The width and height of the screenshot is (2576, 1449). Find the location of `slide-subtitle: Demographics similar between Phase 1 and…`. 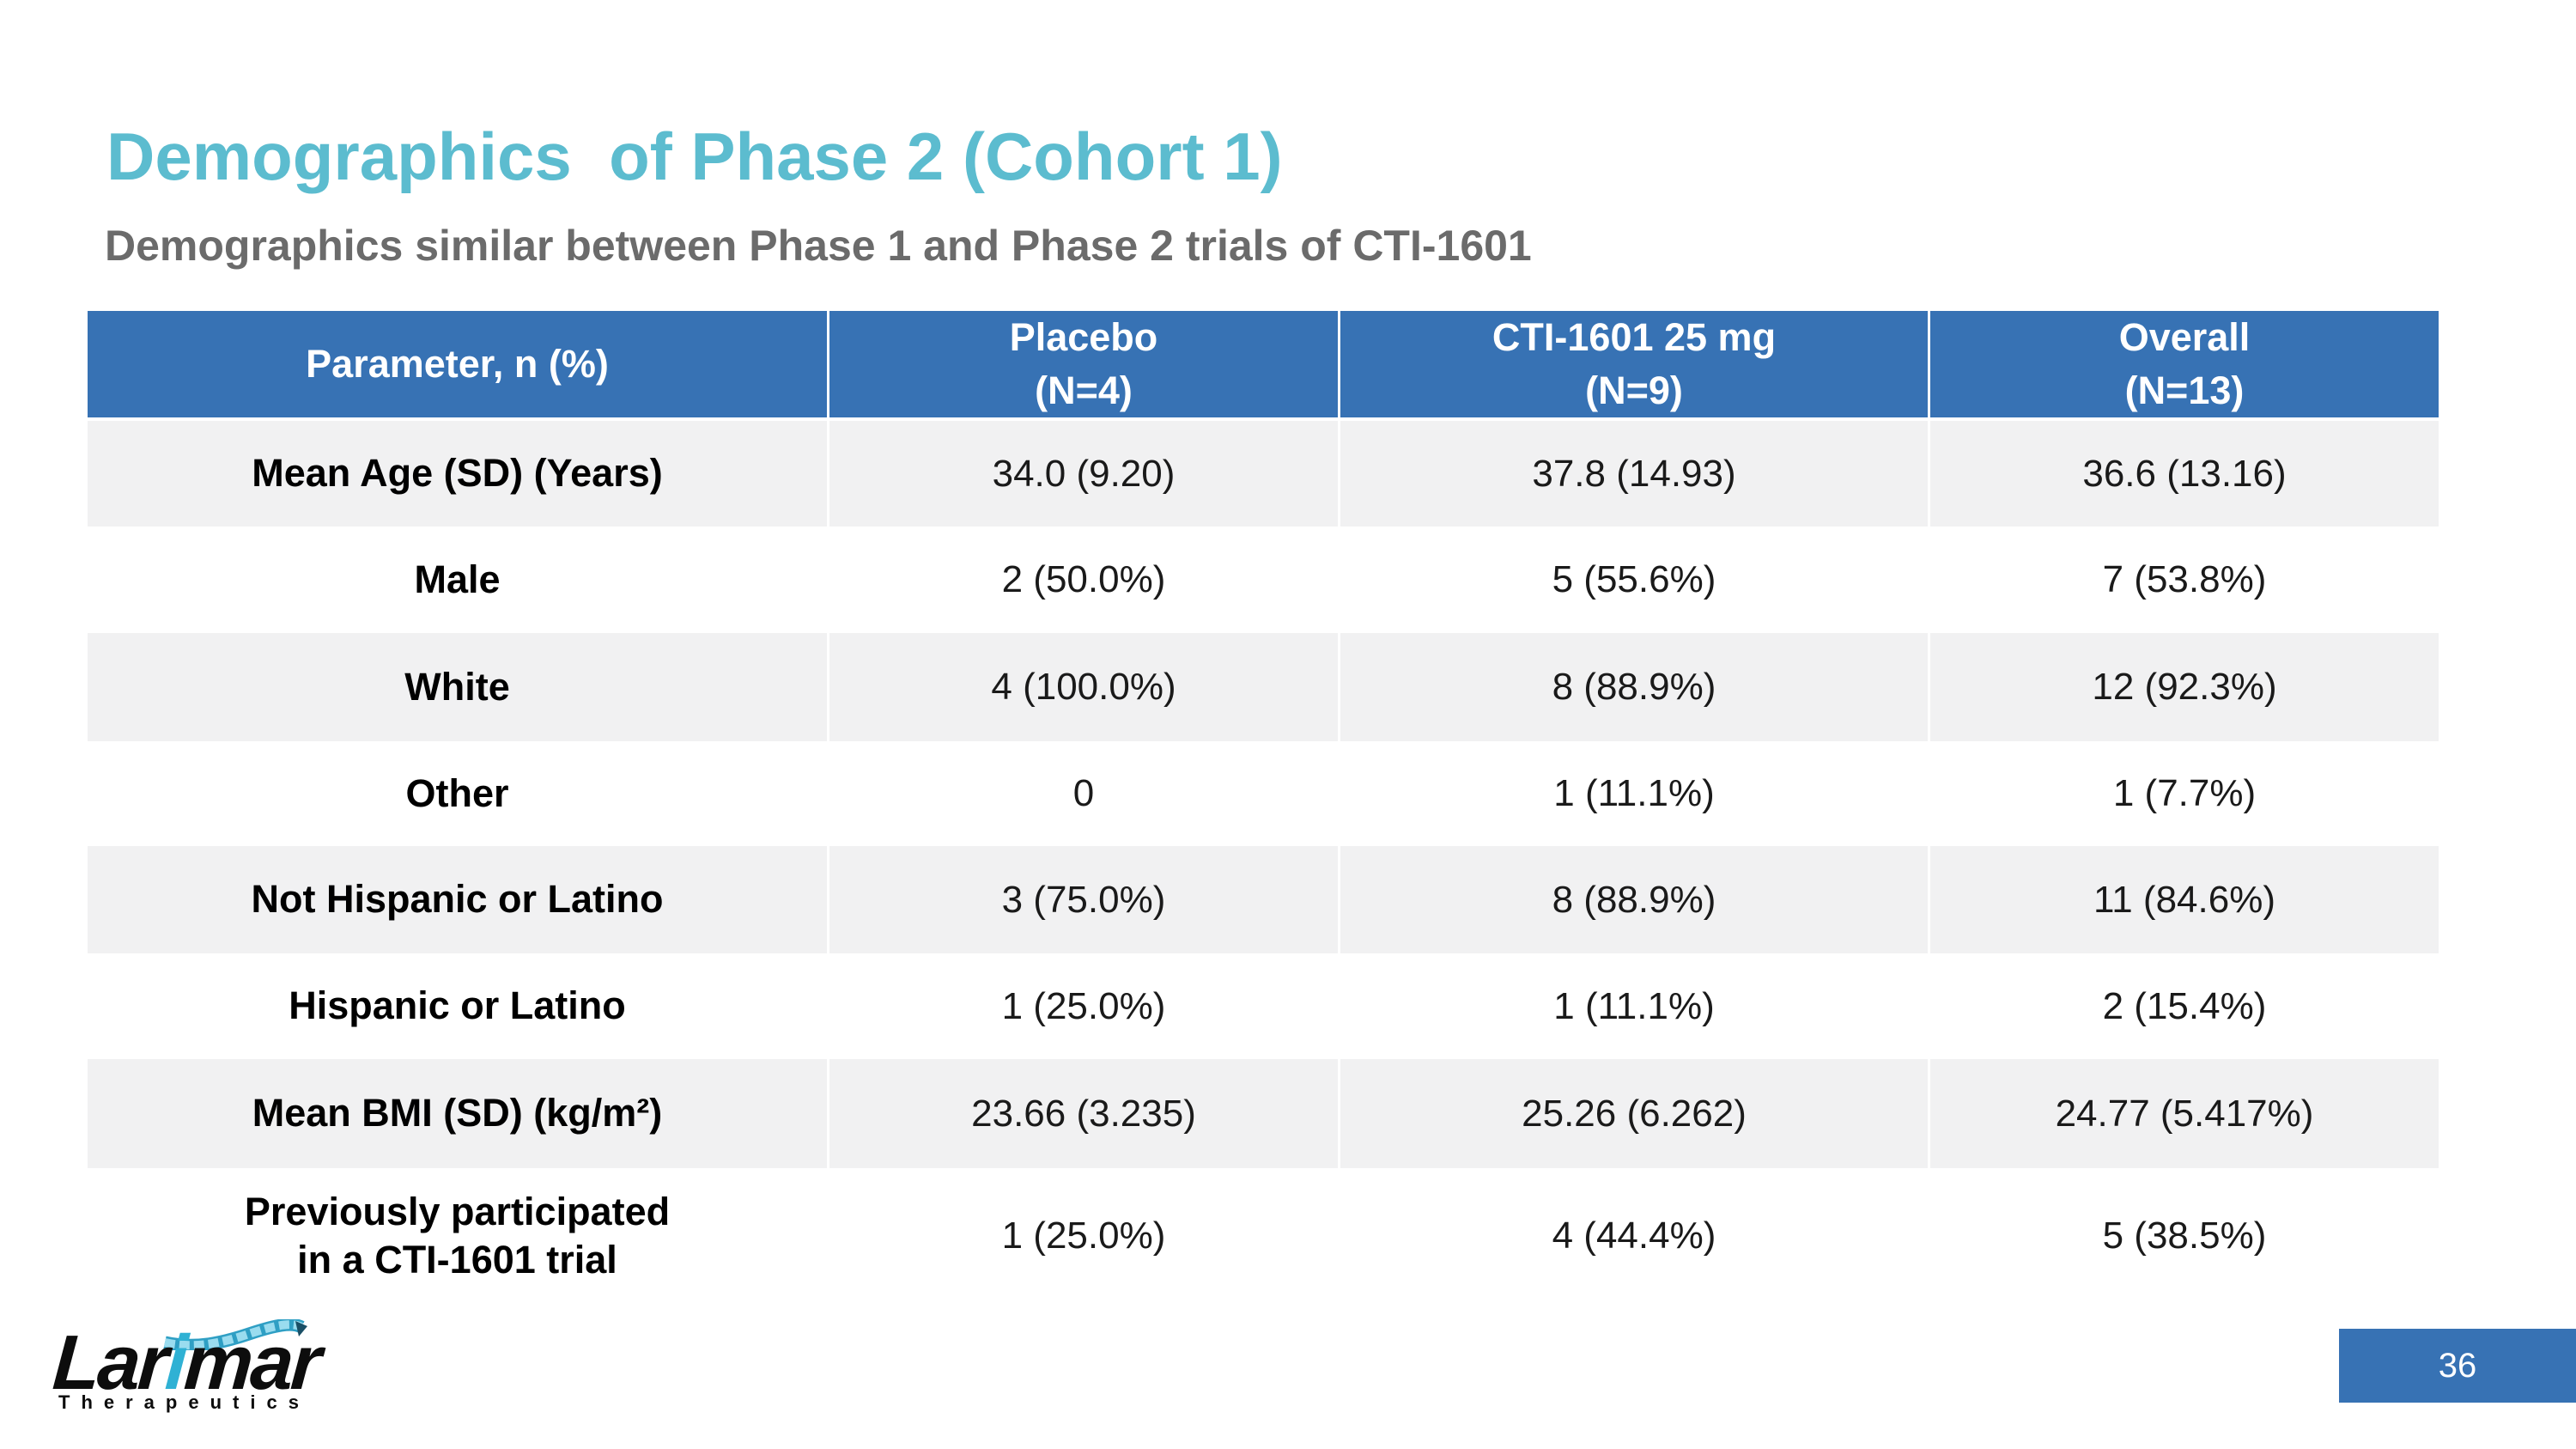

slide-subtitle: Demographics similar between Phase 1 and… is located at coordinates (819, 246).